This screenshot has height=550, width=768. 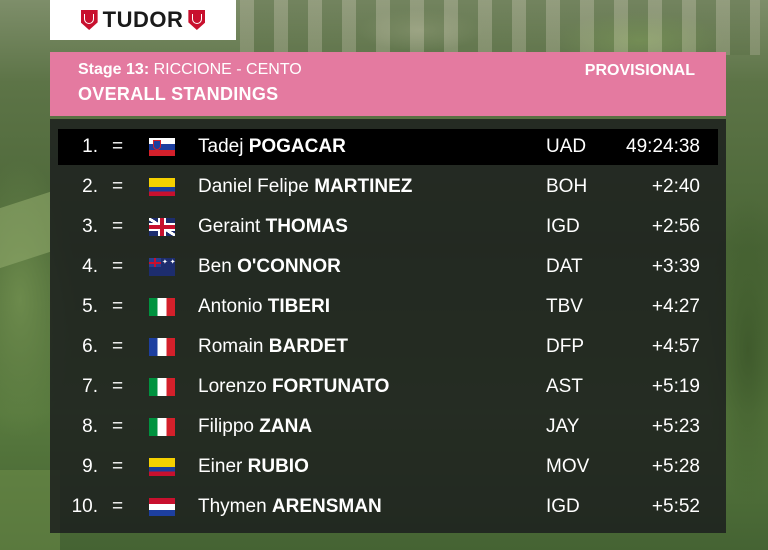 I want to click on time-gap: +5:19, so click(x=675, y=386).